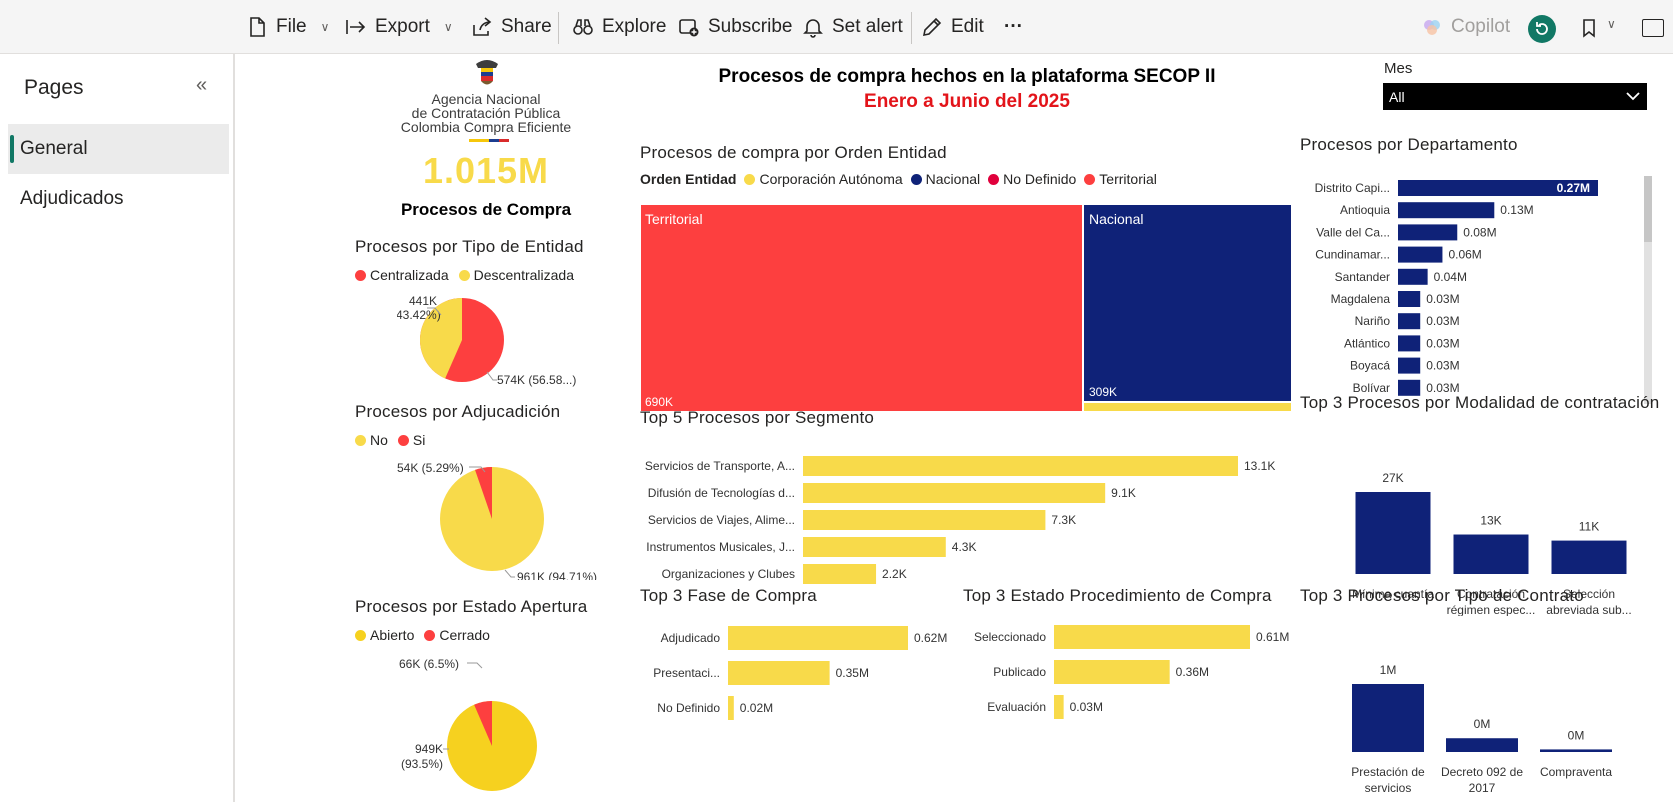 This screenshot has height=802, width=1673. What do you see at coordinates (1371, 388) in the screenshot?
I see `category-label: Bolívar` at bounding box center [1371, 388].